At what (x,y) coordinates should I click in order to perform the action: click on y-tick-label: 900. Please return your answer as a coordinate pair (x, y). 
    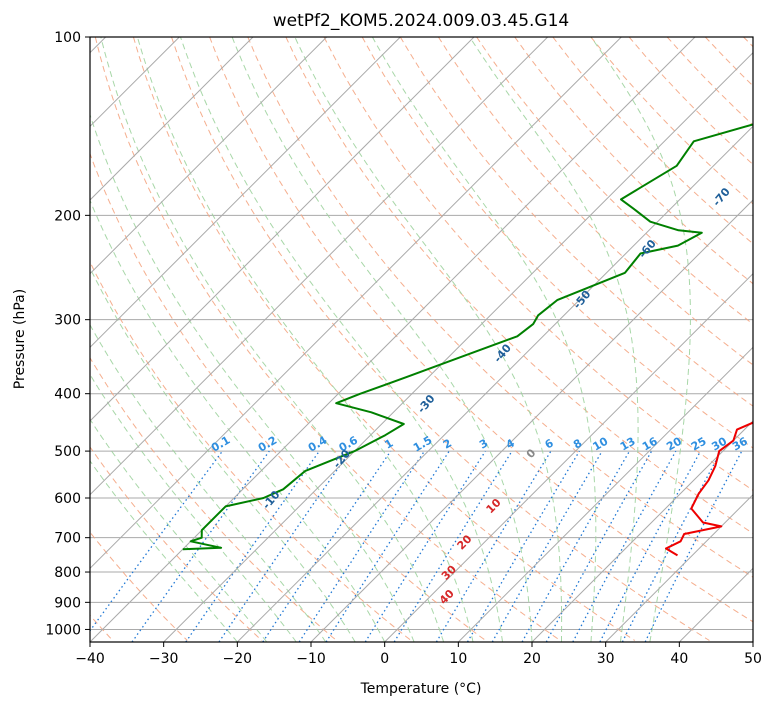
    Looking at the image, I should click on (67, 603).